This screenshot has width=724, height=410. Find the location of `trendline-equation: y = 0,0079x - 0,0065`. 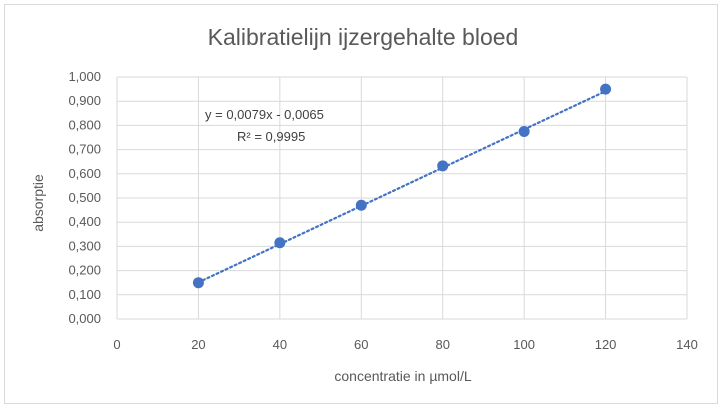

trendline-equation: y = 0,0079x - 0,0065 is located at coordinates (264, 114).